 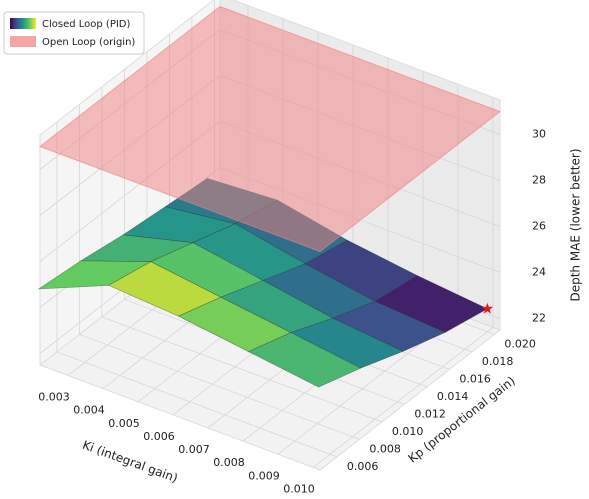 I want to click on z-tick-label: 24, so click(x=539, y=272).